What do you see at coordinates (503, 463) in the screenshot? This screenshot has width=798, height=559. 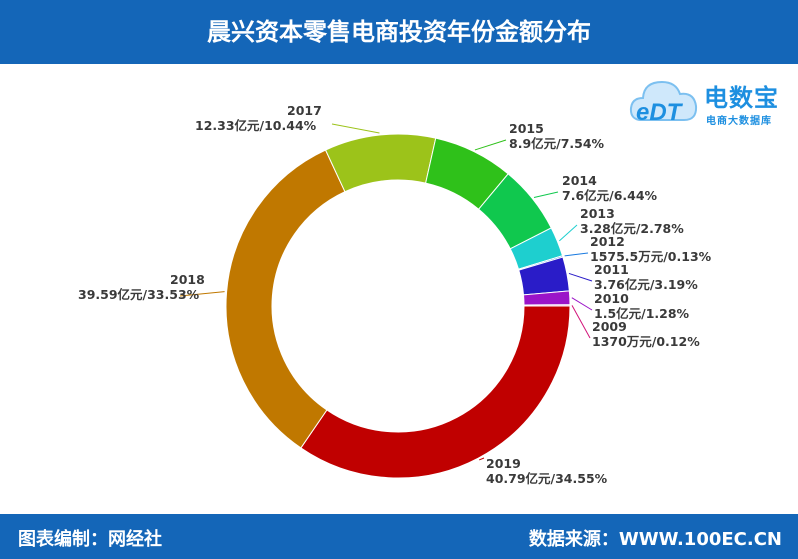 I see `slice-year-2019: 2019` at bounding box center [503, 463].